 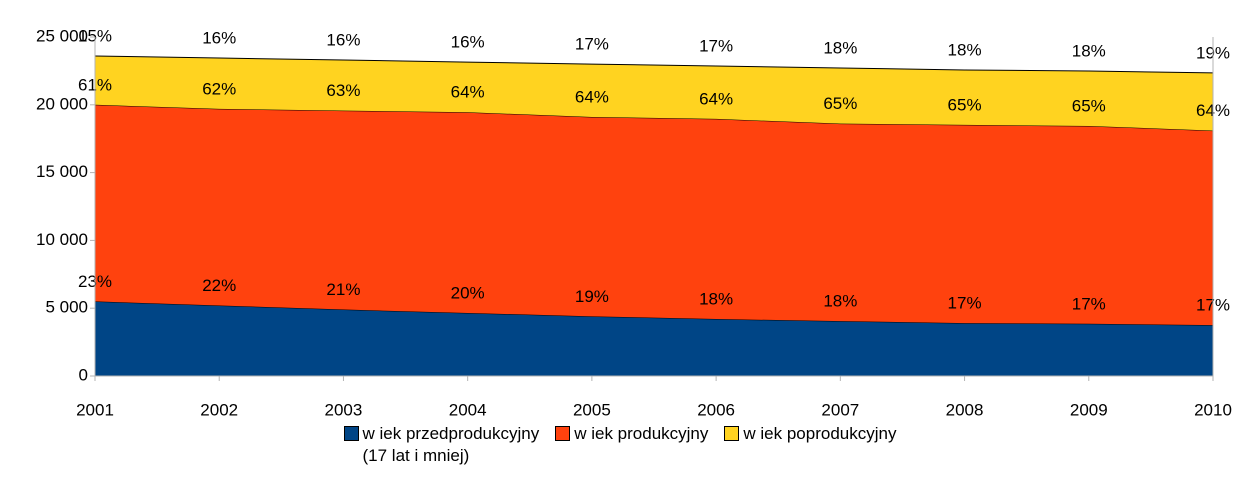 I want to click on y-tick-label: 5 000, so click(x=66, y=307).